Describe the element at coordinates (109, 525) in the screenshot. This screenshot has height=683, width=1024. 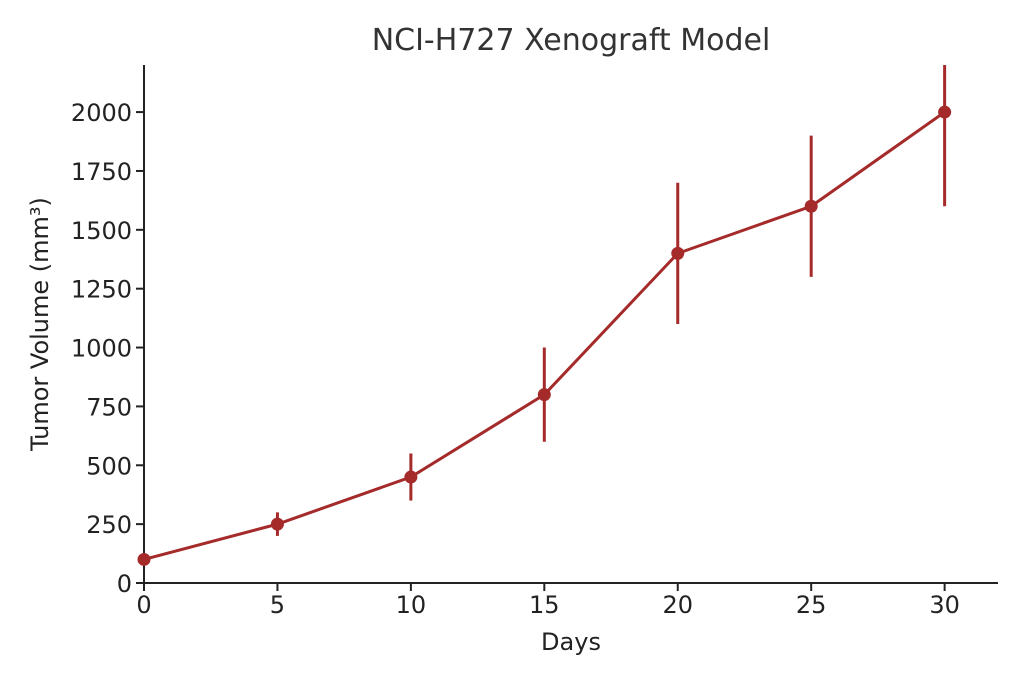
I see `y-tick-label: 250` at that location.